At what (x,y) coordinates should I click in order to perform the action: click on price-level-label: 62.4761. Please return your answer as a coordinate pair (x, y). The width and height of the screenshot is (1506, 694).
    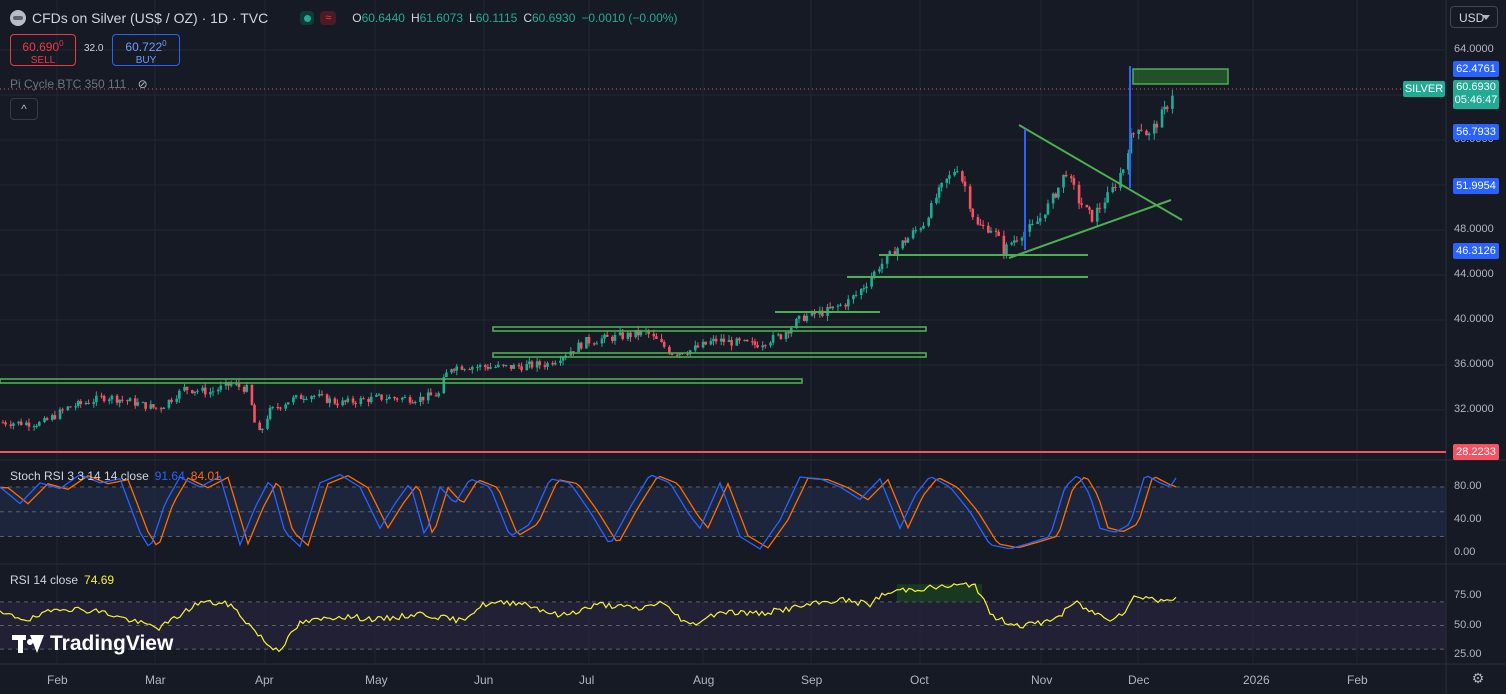
    Looking at the image, I should click on (1476, 69).